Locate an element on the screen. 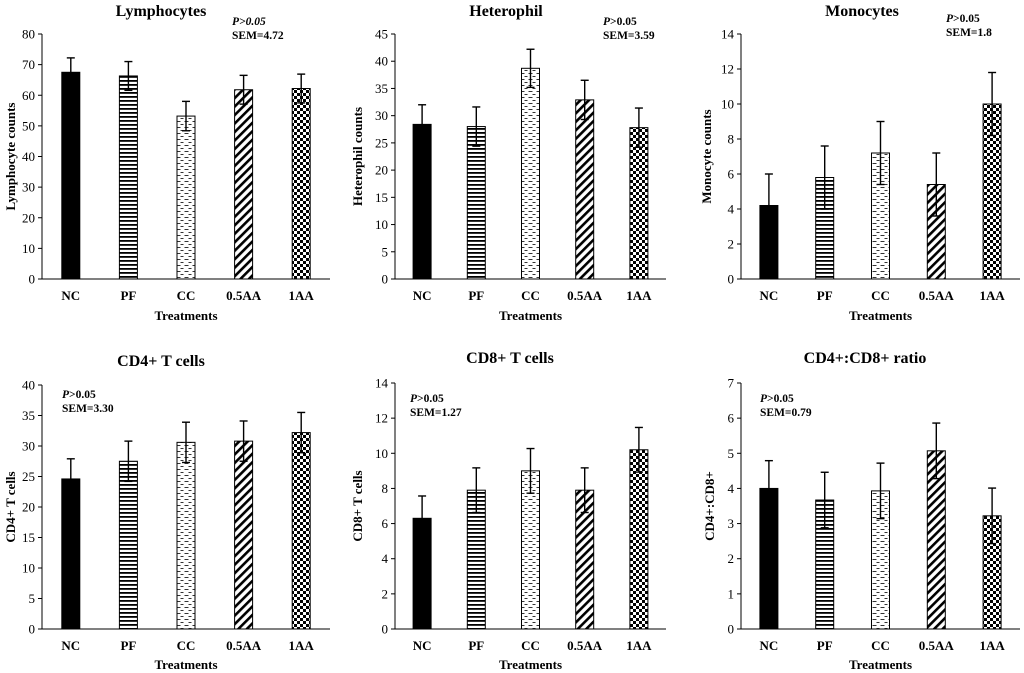 This screenshot has width=1024, height=673. y-tick-label: 60 is located at coordinates (28, 95).